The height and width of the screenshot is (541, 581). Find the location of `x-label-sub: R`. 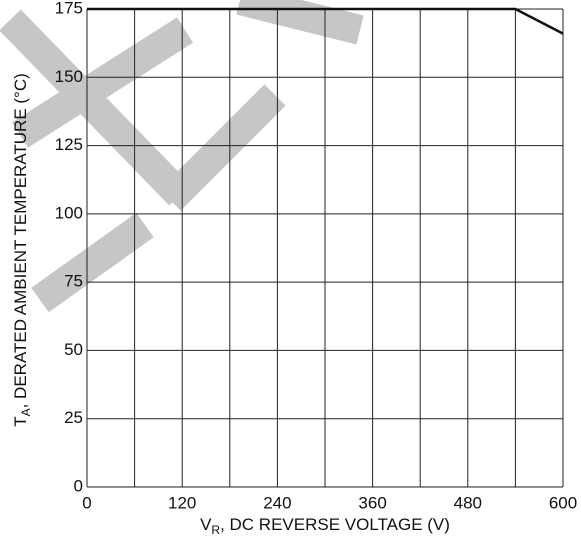

x-label-sub: R is located at coordinates (215, 530).